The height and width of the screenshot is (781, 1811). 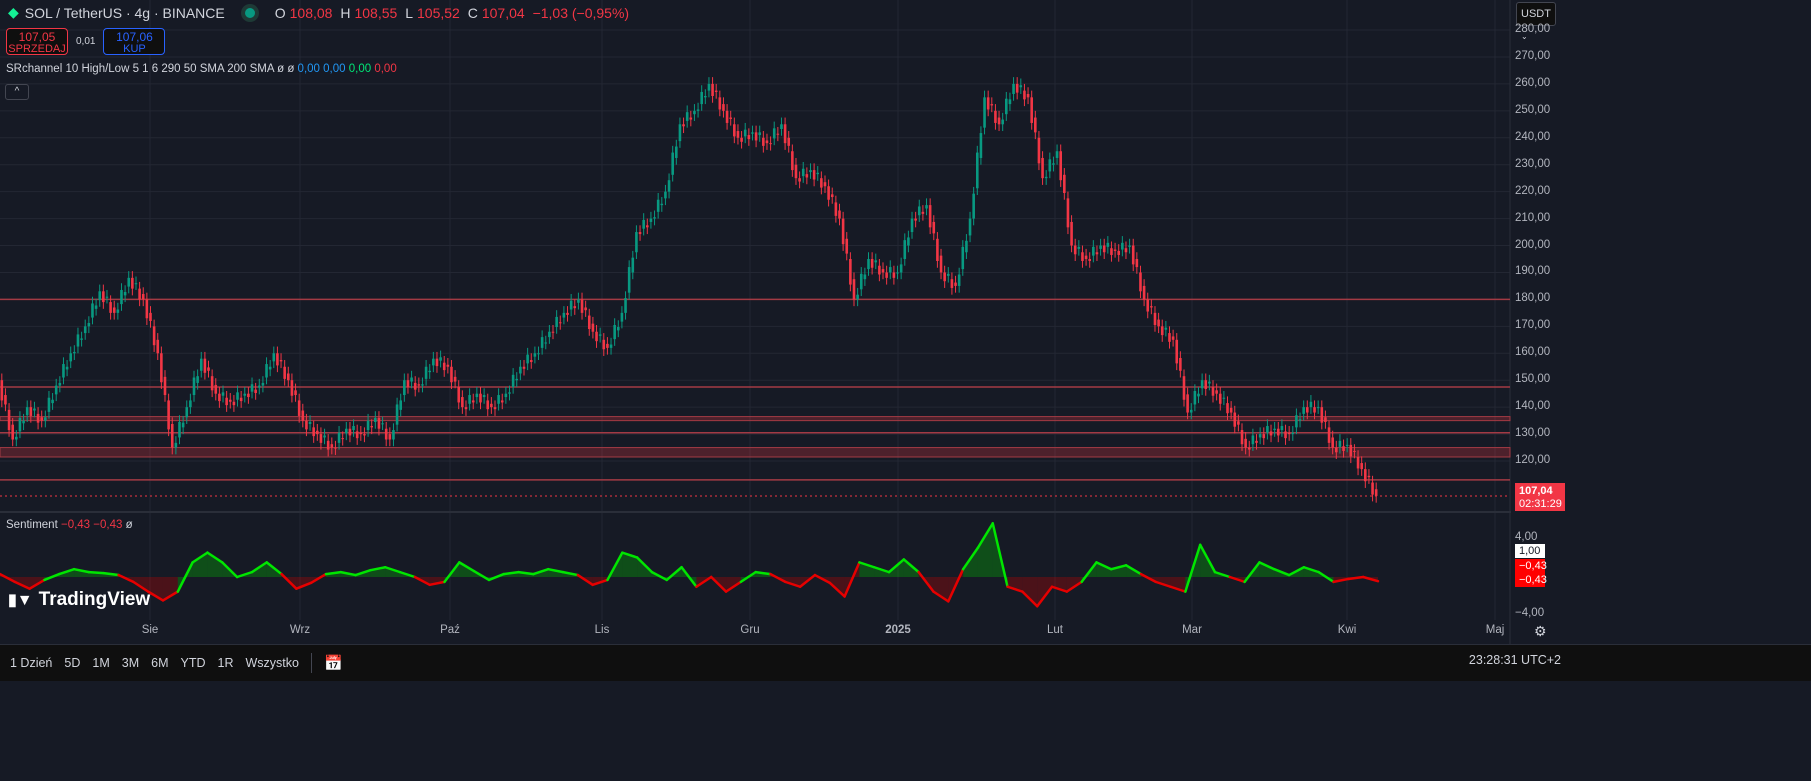 What do you see at coordinates (272, 663) in the screenshot?
I see `range-all: Wszystko` at bounding box center [272, 663].